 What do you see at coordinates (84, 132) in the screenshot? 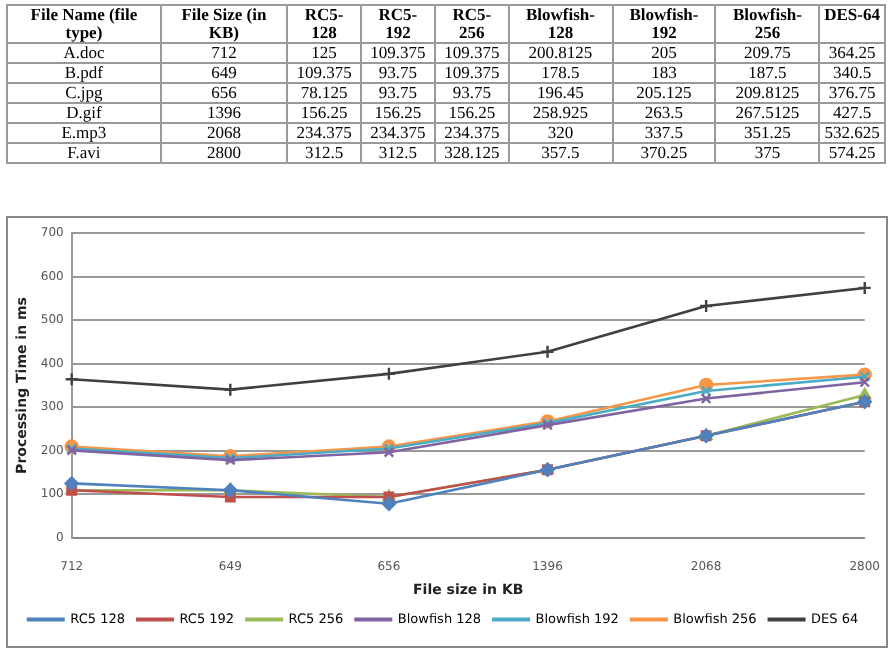
I see `category-label: E.mp3` at bounding box center [84, 132].